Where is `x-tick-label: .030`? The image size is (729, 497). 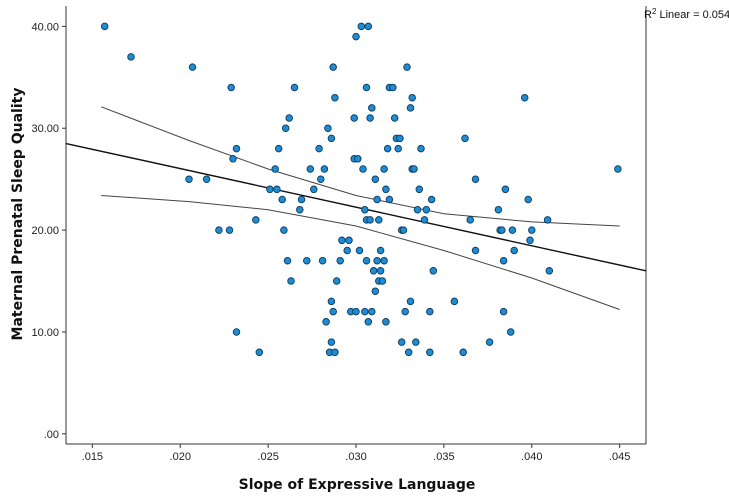
x-tick-label: .030 is located at coordinates (355, 457).